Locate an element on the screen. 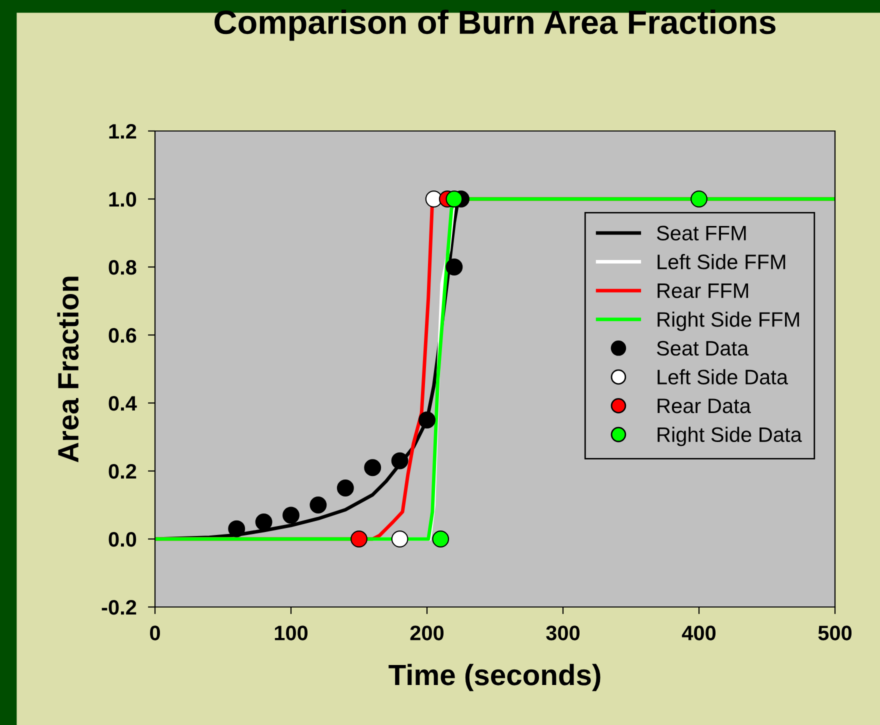 The height and width of the screenshot is (725, 880). x-tick-label: 500 is located at coordinates (835, 633).